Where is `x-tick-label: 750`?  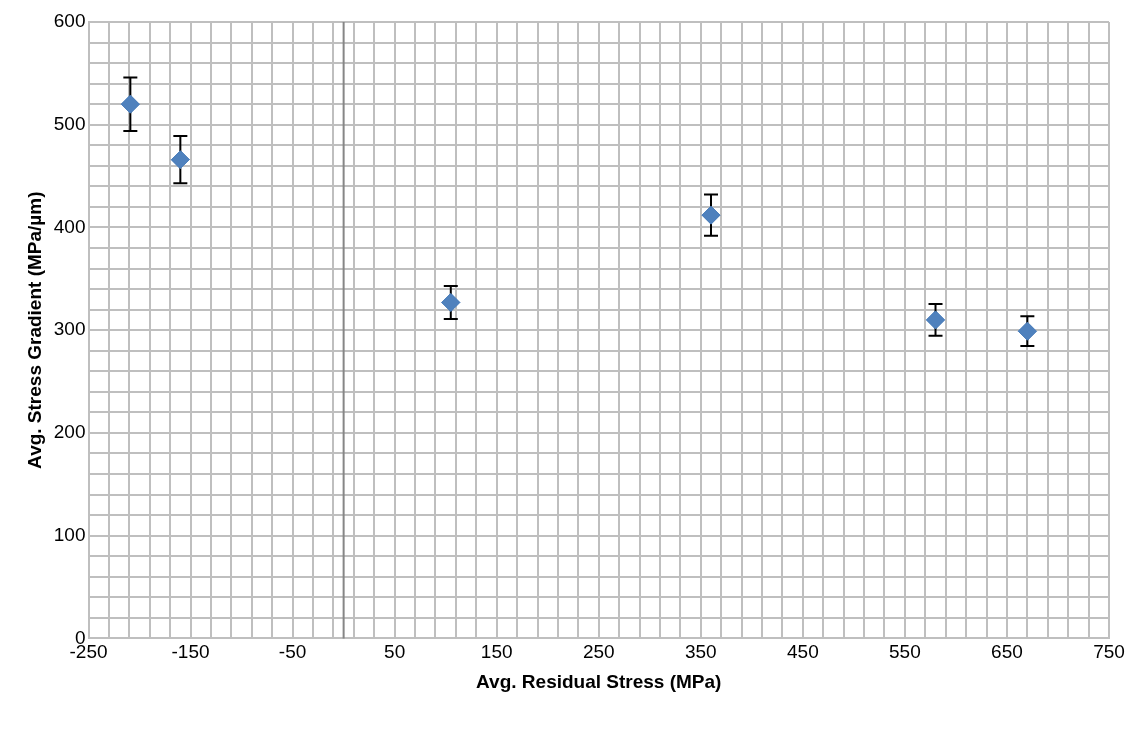
x-tick-label: 750 is located at coordinates (1109, 652).